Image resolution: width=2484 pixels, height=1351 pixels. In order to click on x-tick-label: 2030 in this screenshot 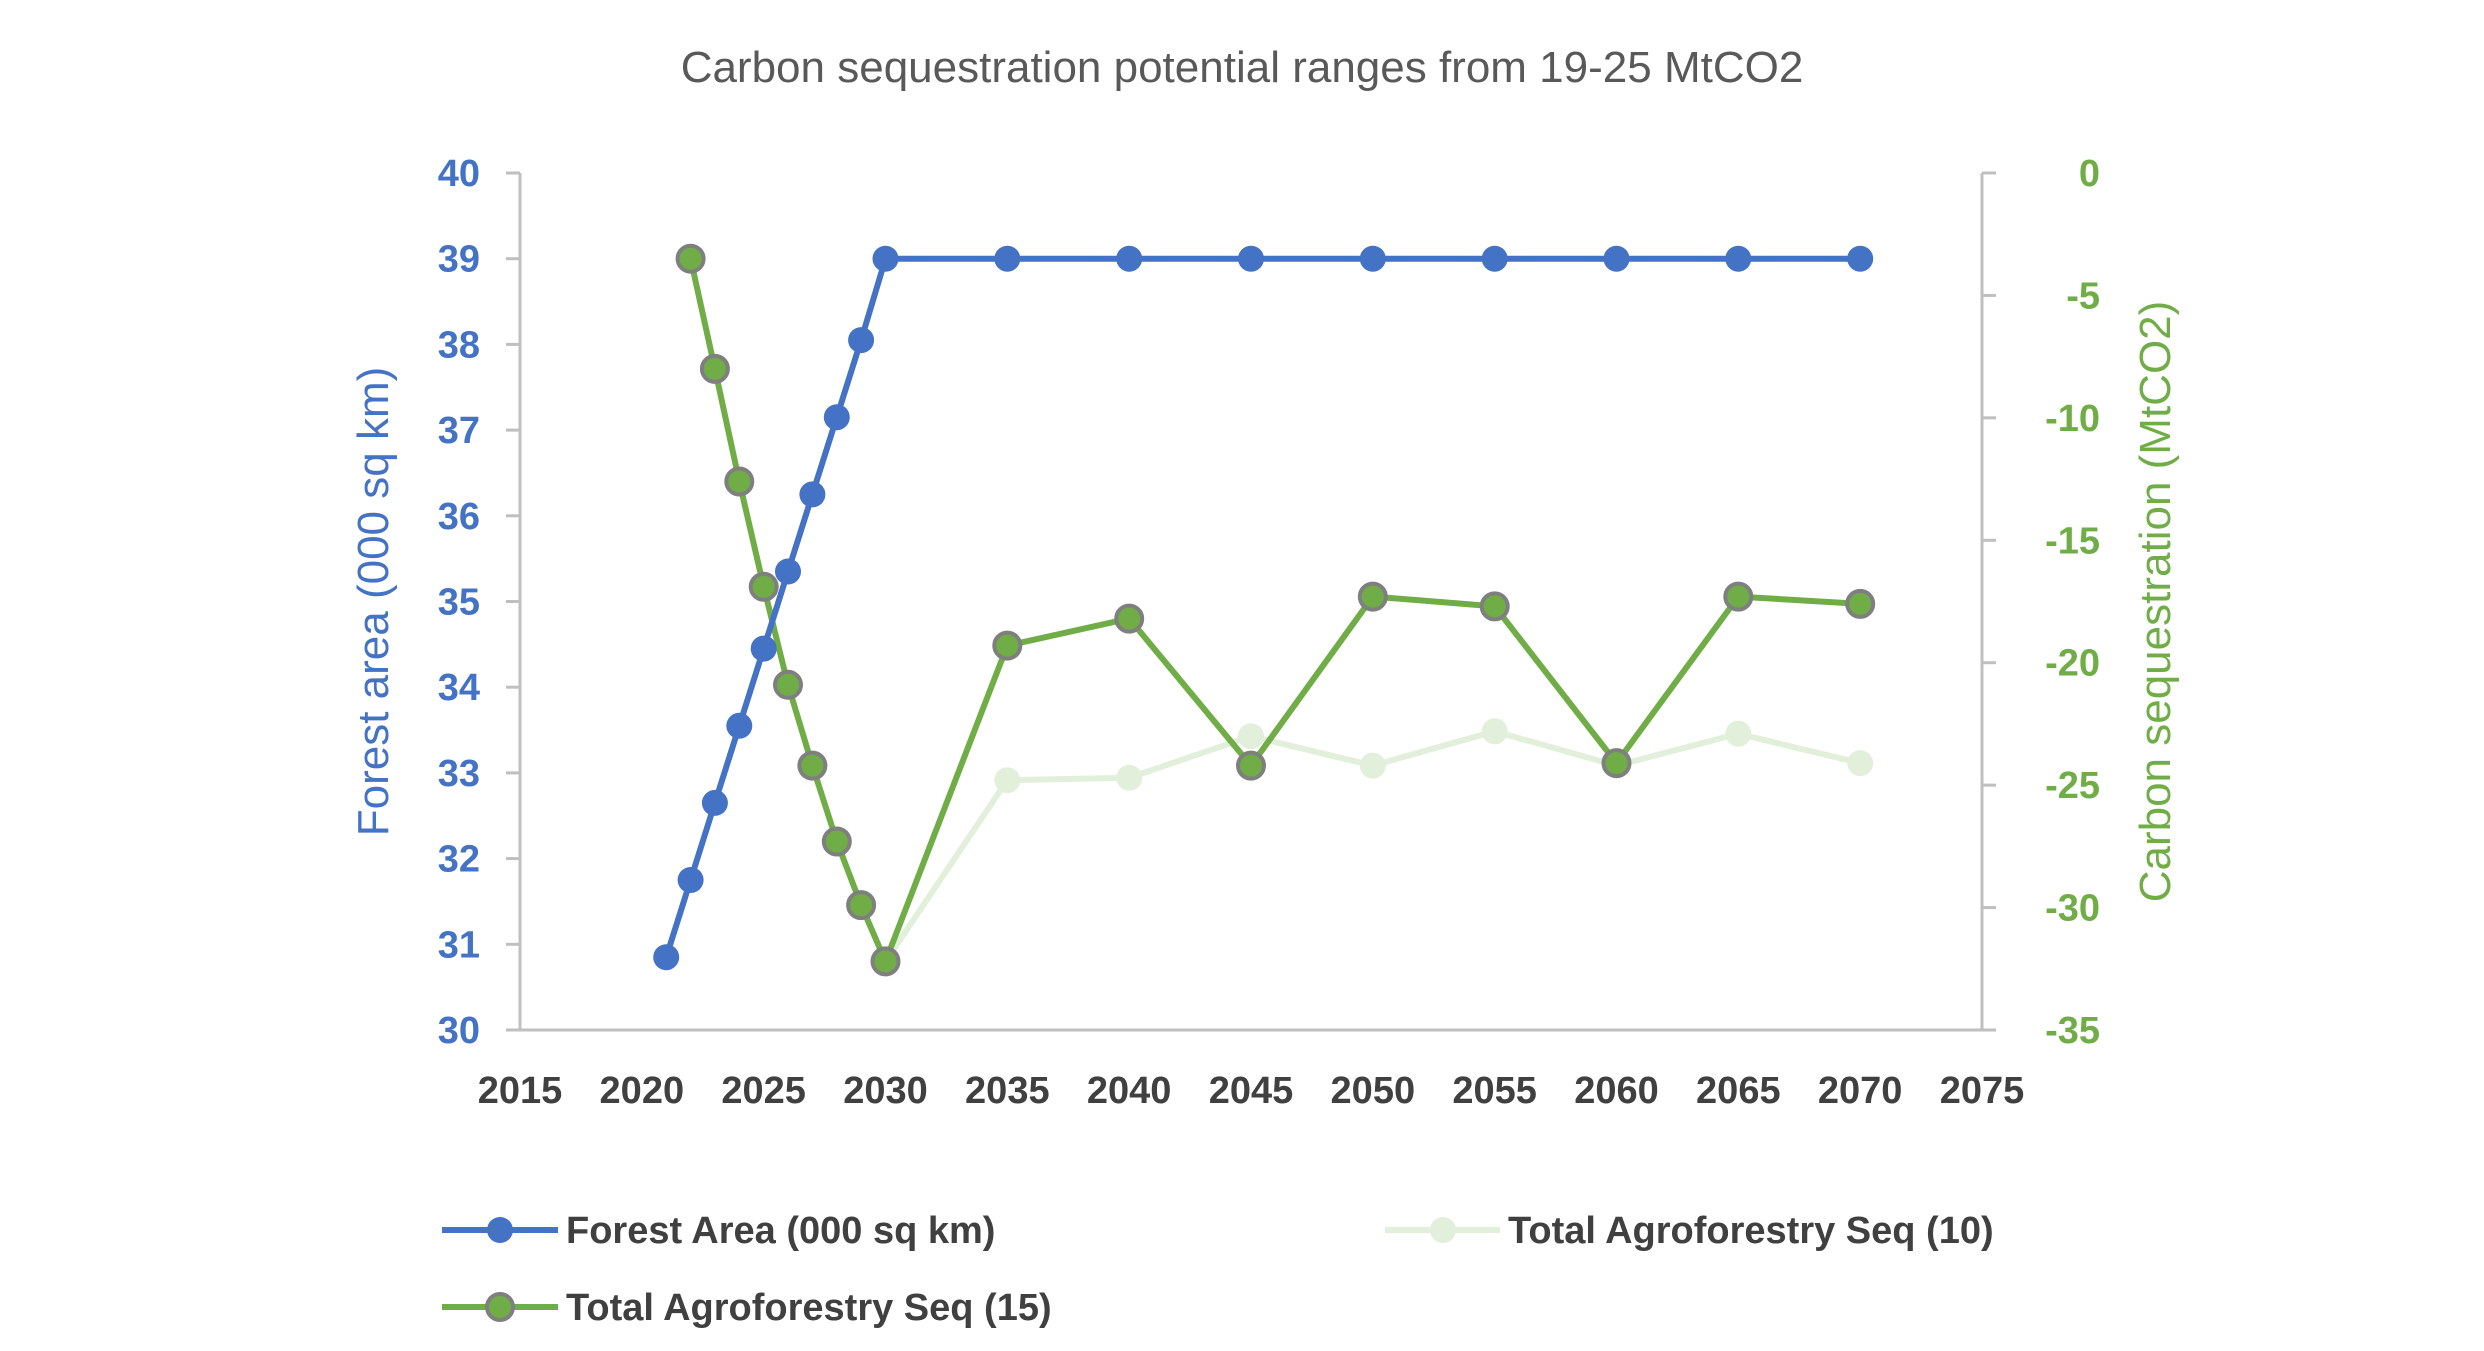, I will do `click(885, 1091)`.